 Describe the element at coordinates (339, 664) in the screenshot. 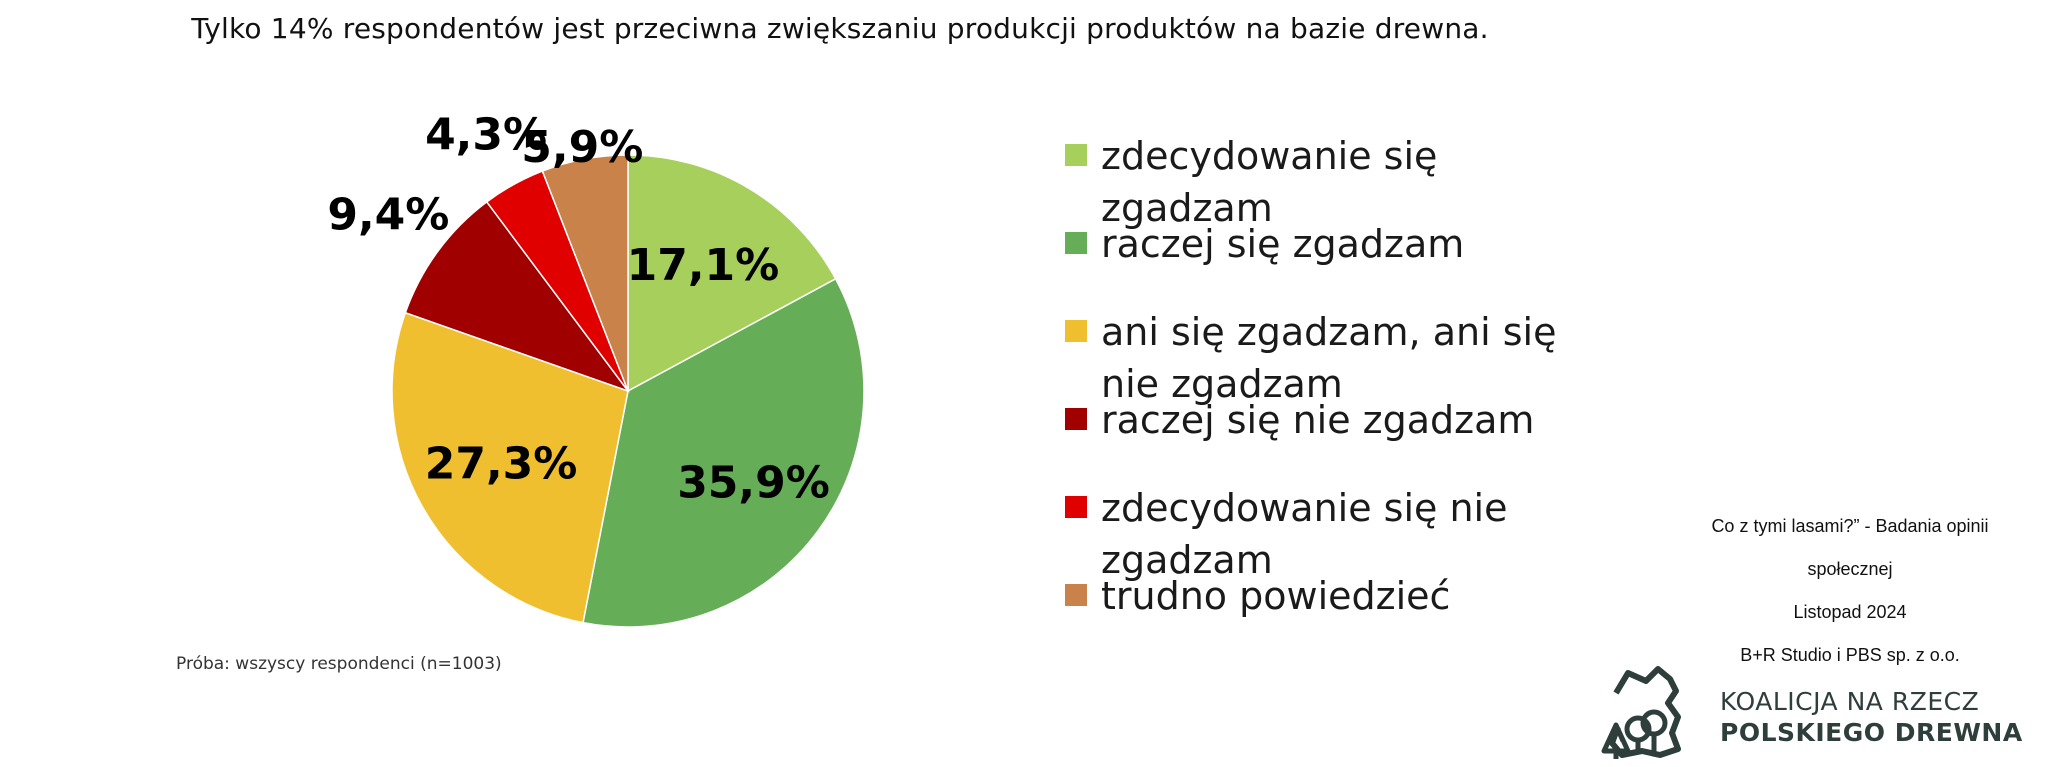

I see `sample-note: Próba: wszyscy respondenci (n=1003)` at that location.